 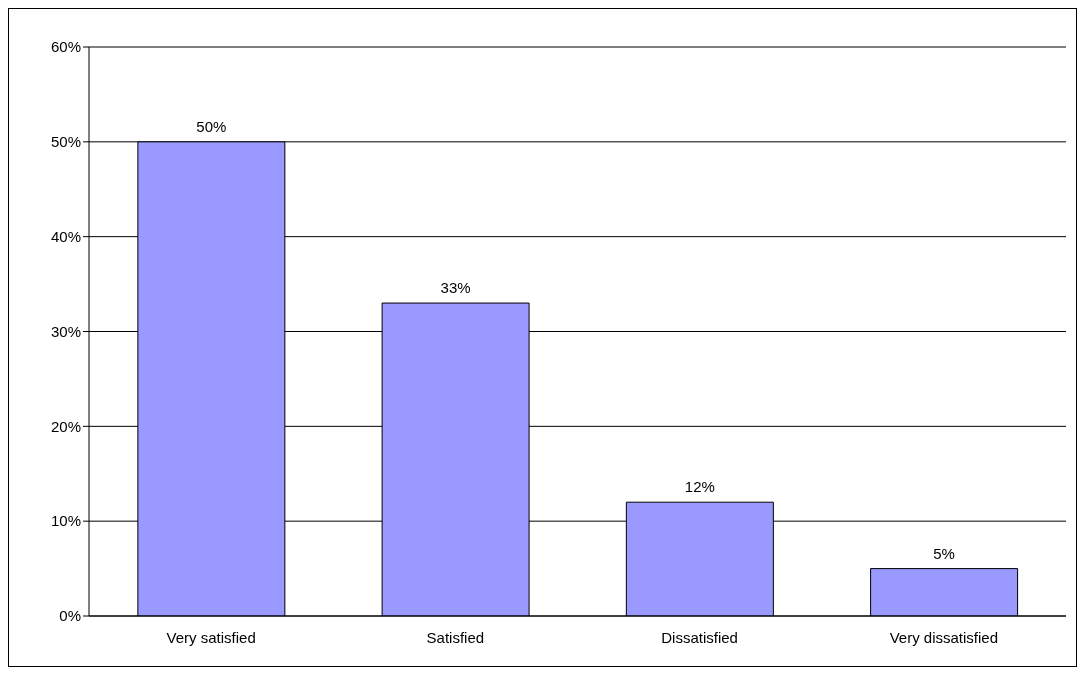 I want to click on data-label: 50%, so click(x=211, y=126).